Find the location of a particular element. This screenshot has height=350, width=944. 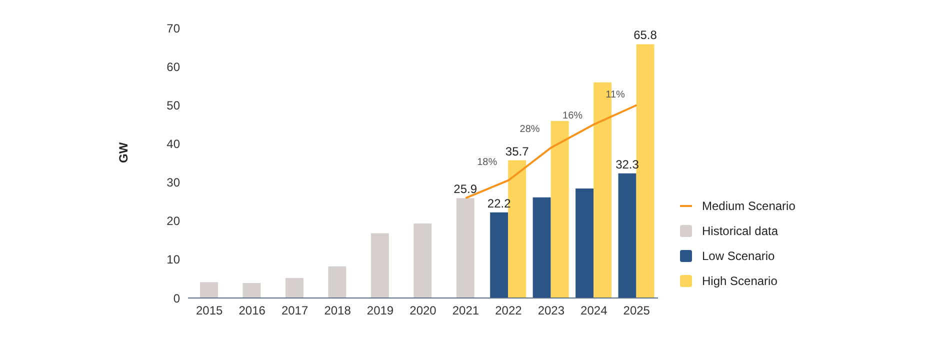

y-tick-label: 70 is located at coordinates (173, 28).